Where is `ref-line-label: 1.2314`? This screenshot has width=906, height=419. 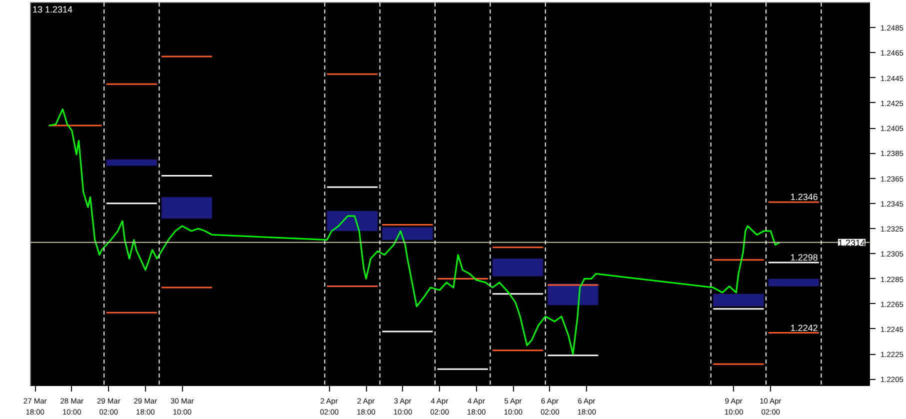 ref-line-label: 1.2314 is located at coordinates (852, 243).